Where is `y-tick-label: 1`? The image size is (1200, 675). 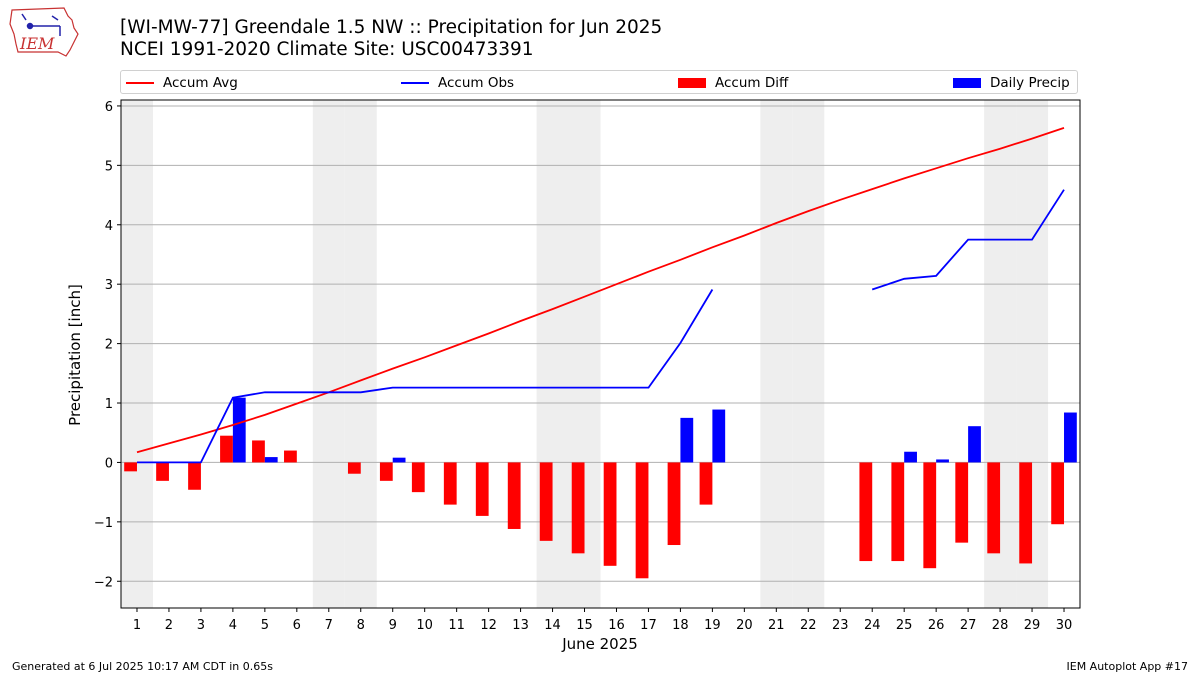
y-tick-label: 1 is located at coordinates (109, 404).